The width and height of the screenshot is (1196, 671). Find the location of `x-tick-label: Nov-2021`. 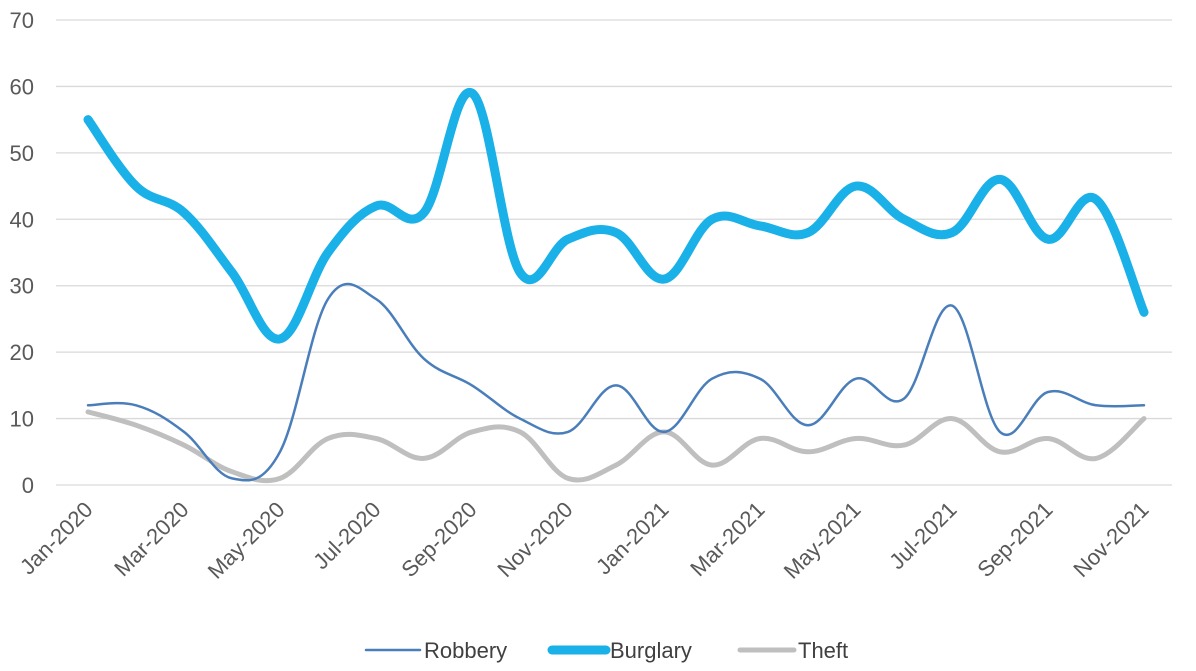

x-tick-label: Nov-2021 is located at coordinates (1110, 539).